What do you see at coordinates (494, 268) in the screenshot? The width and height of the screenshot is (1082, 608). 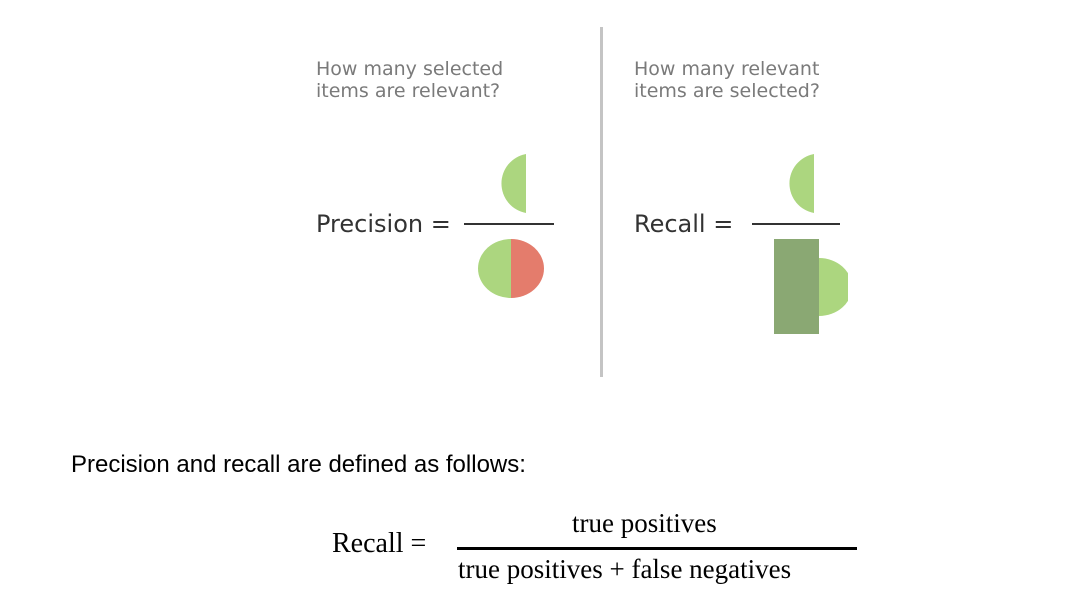 I see `precision-denominator-tp-half` at bounding box center [494, 268].